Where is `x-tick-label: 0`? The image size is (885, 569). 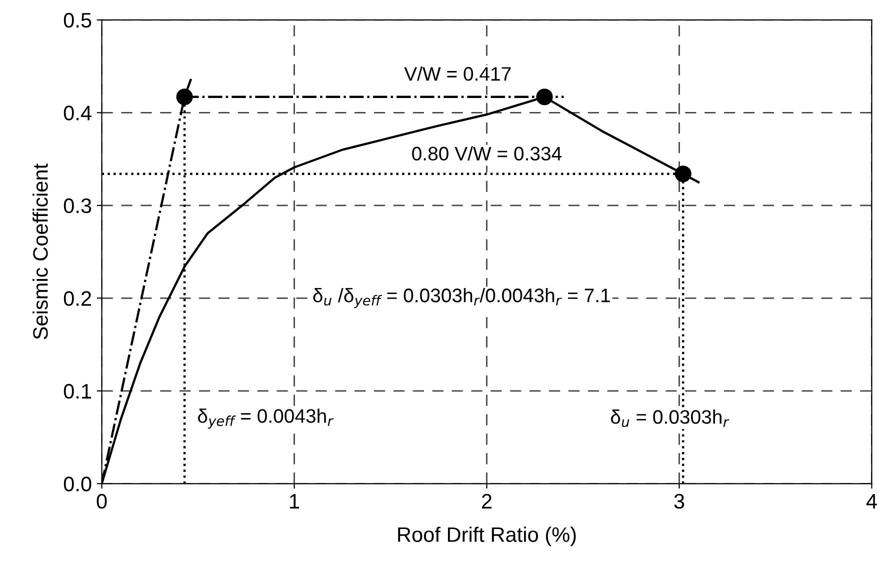 x-tick-label: 0 is located at coordinates (101, 501).